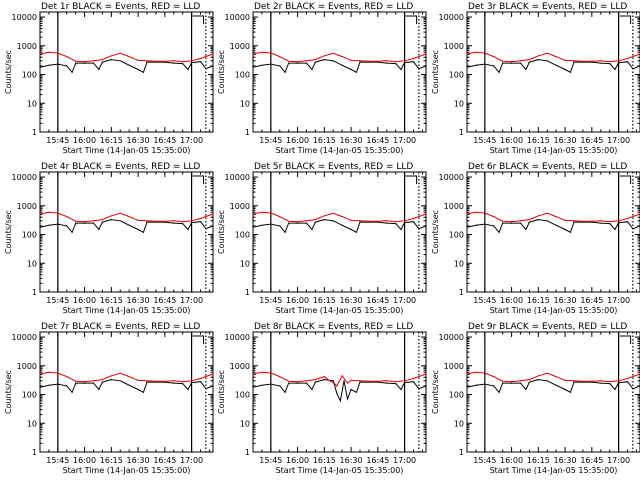 The image size is (640, 480). What do you see at coordinates (625, 19) in the screenshot?
I see `annotation-bracket` at bounding box center [625, 19].